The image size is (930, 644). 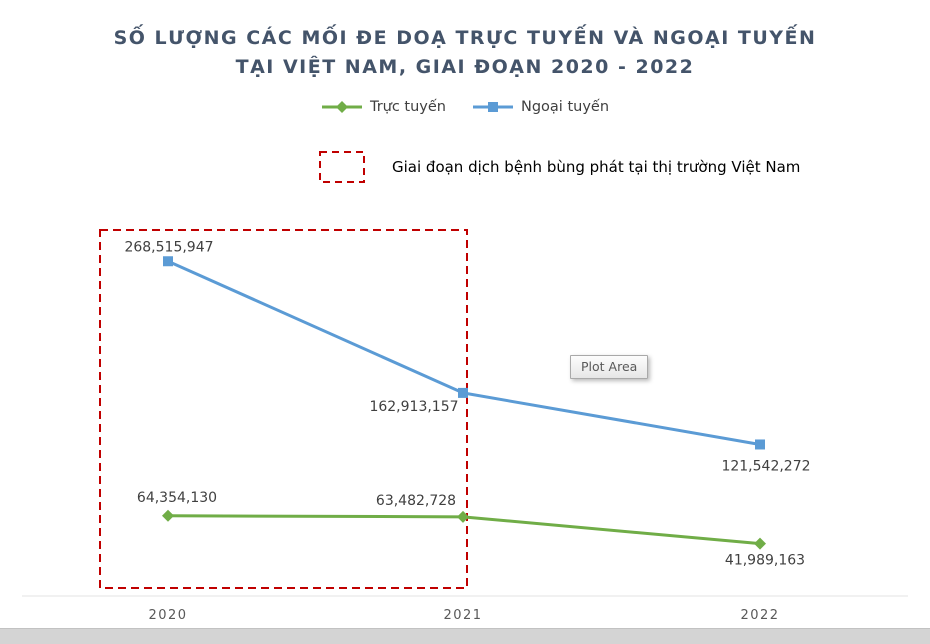 I want to click on line-square-marker-icon, so click(x=493, y=107).